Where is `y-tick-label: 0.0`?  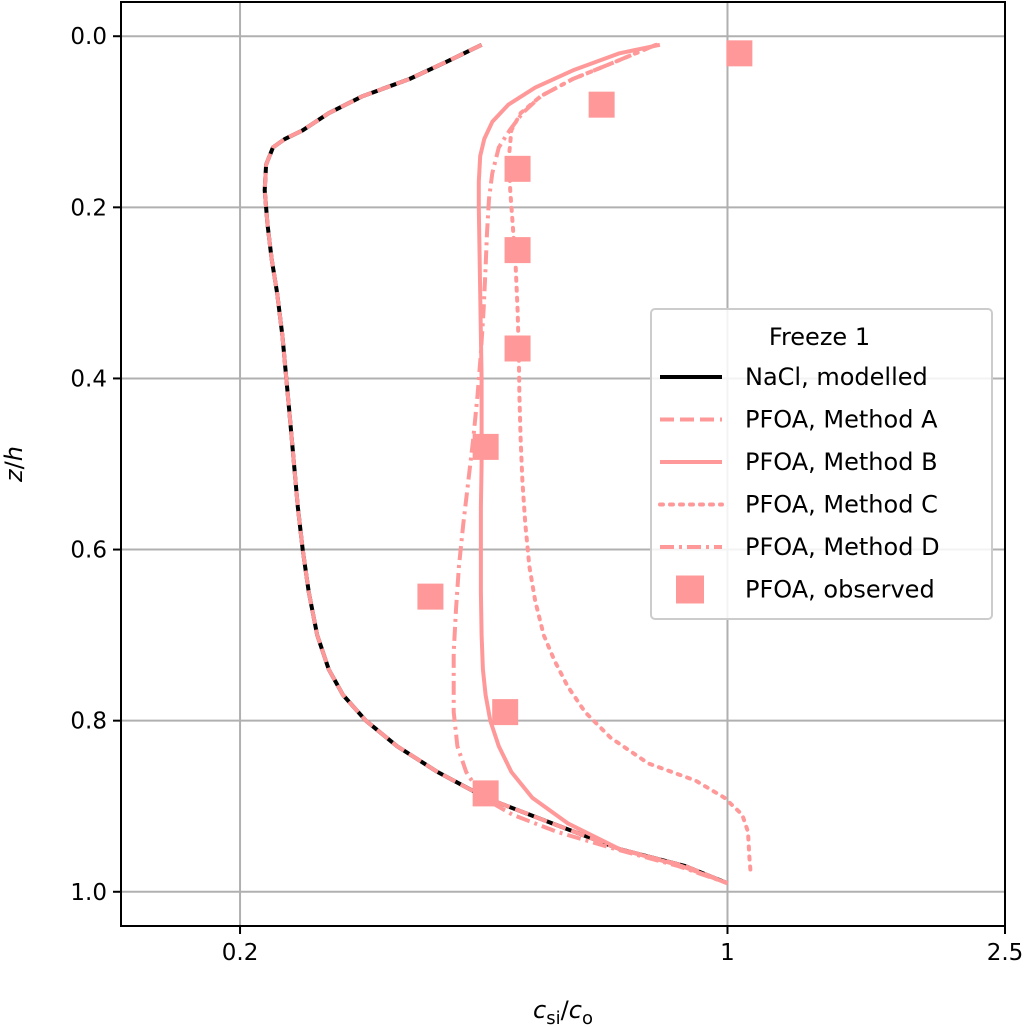
y-tick-label: 0.0 is located at coordinates (88, 37).